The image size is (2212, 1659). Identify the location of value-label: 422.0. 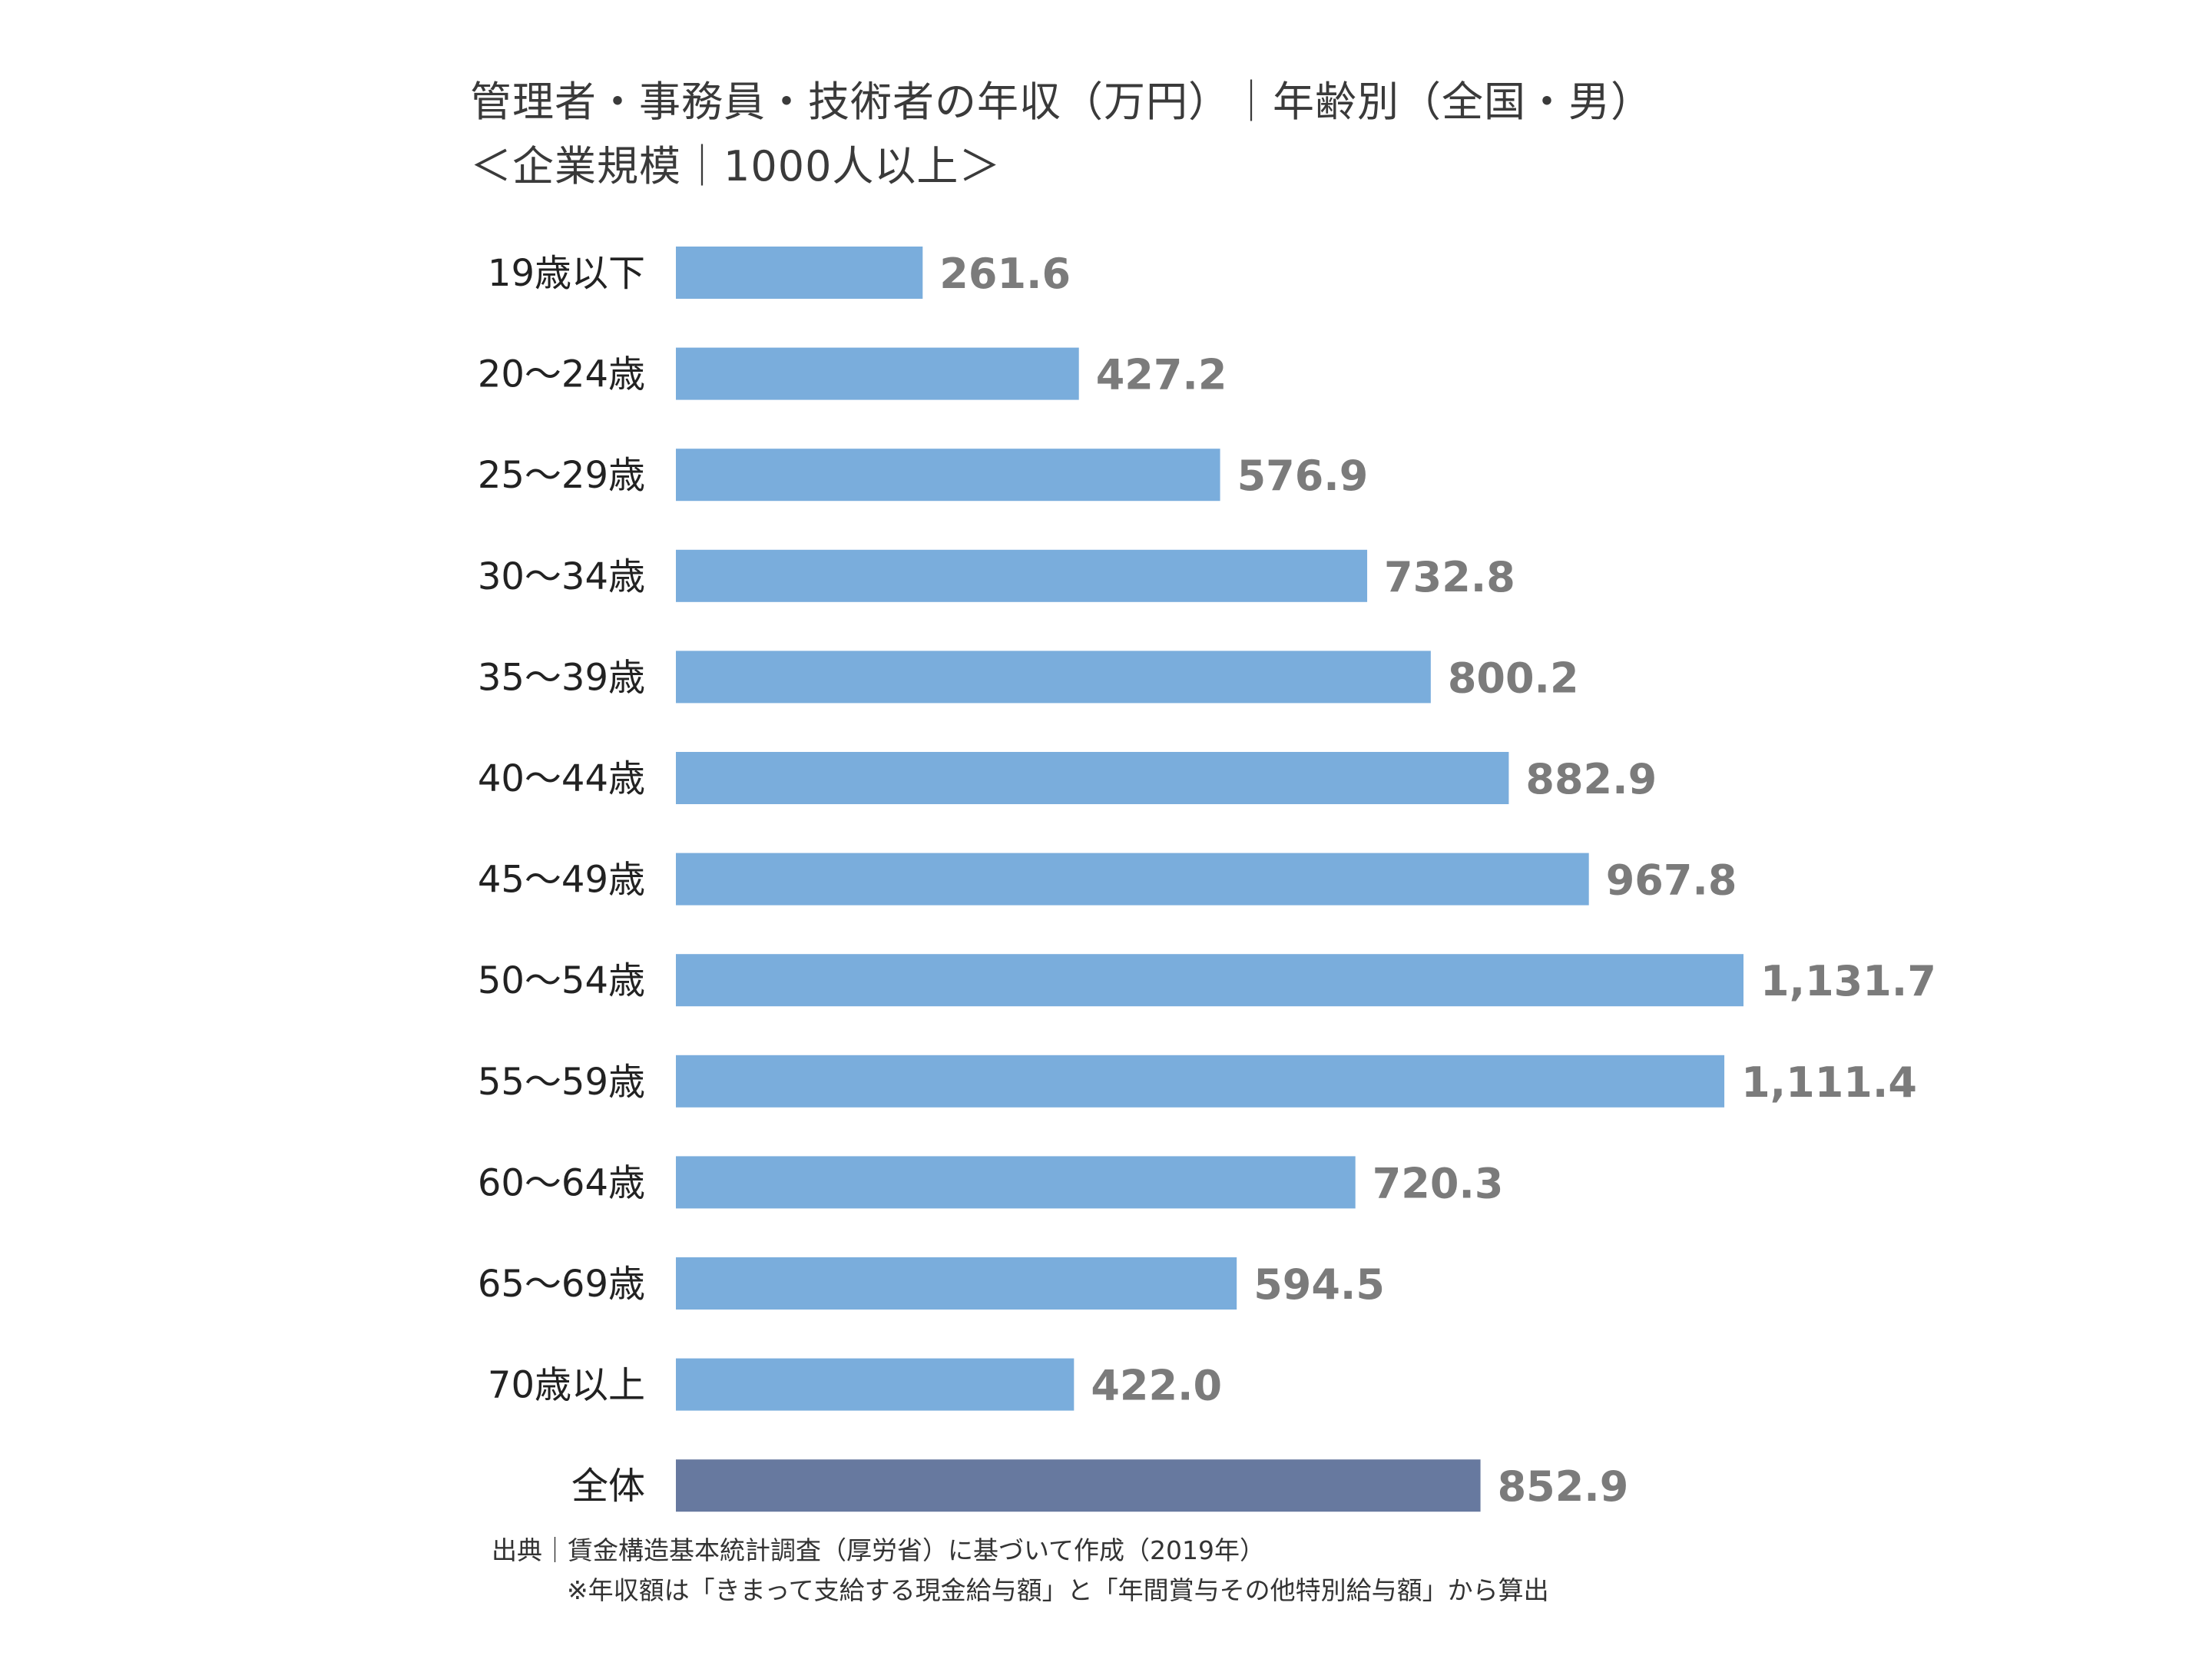
(1156, 1386).